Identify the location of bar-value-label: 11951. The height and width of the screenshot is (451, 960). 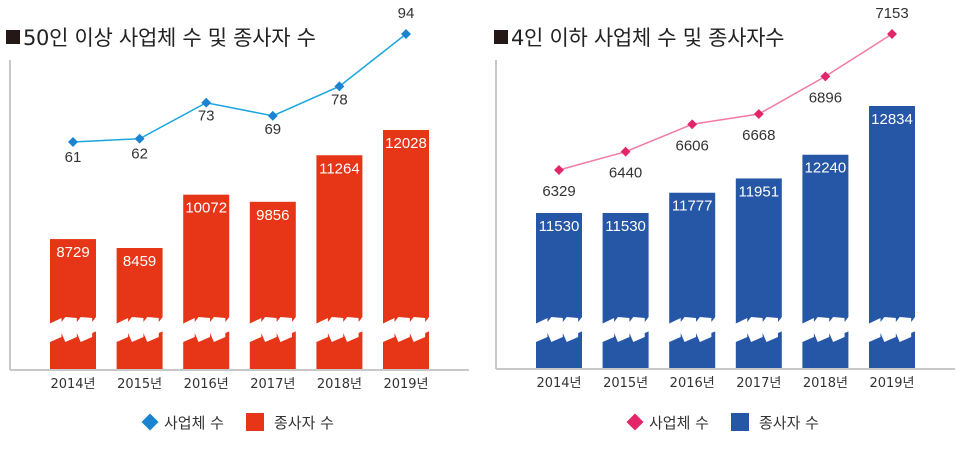
(758, 191).